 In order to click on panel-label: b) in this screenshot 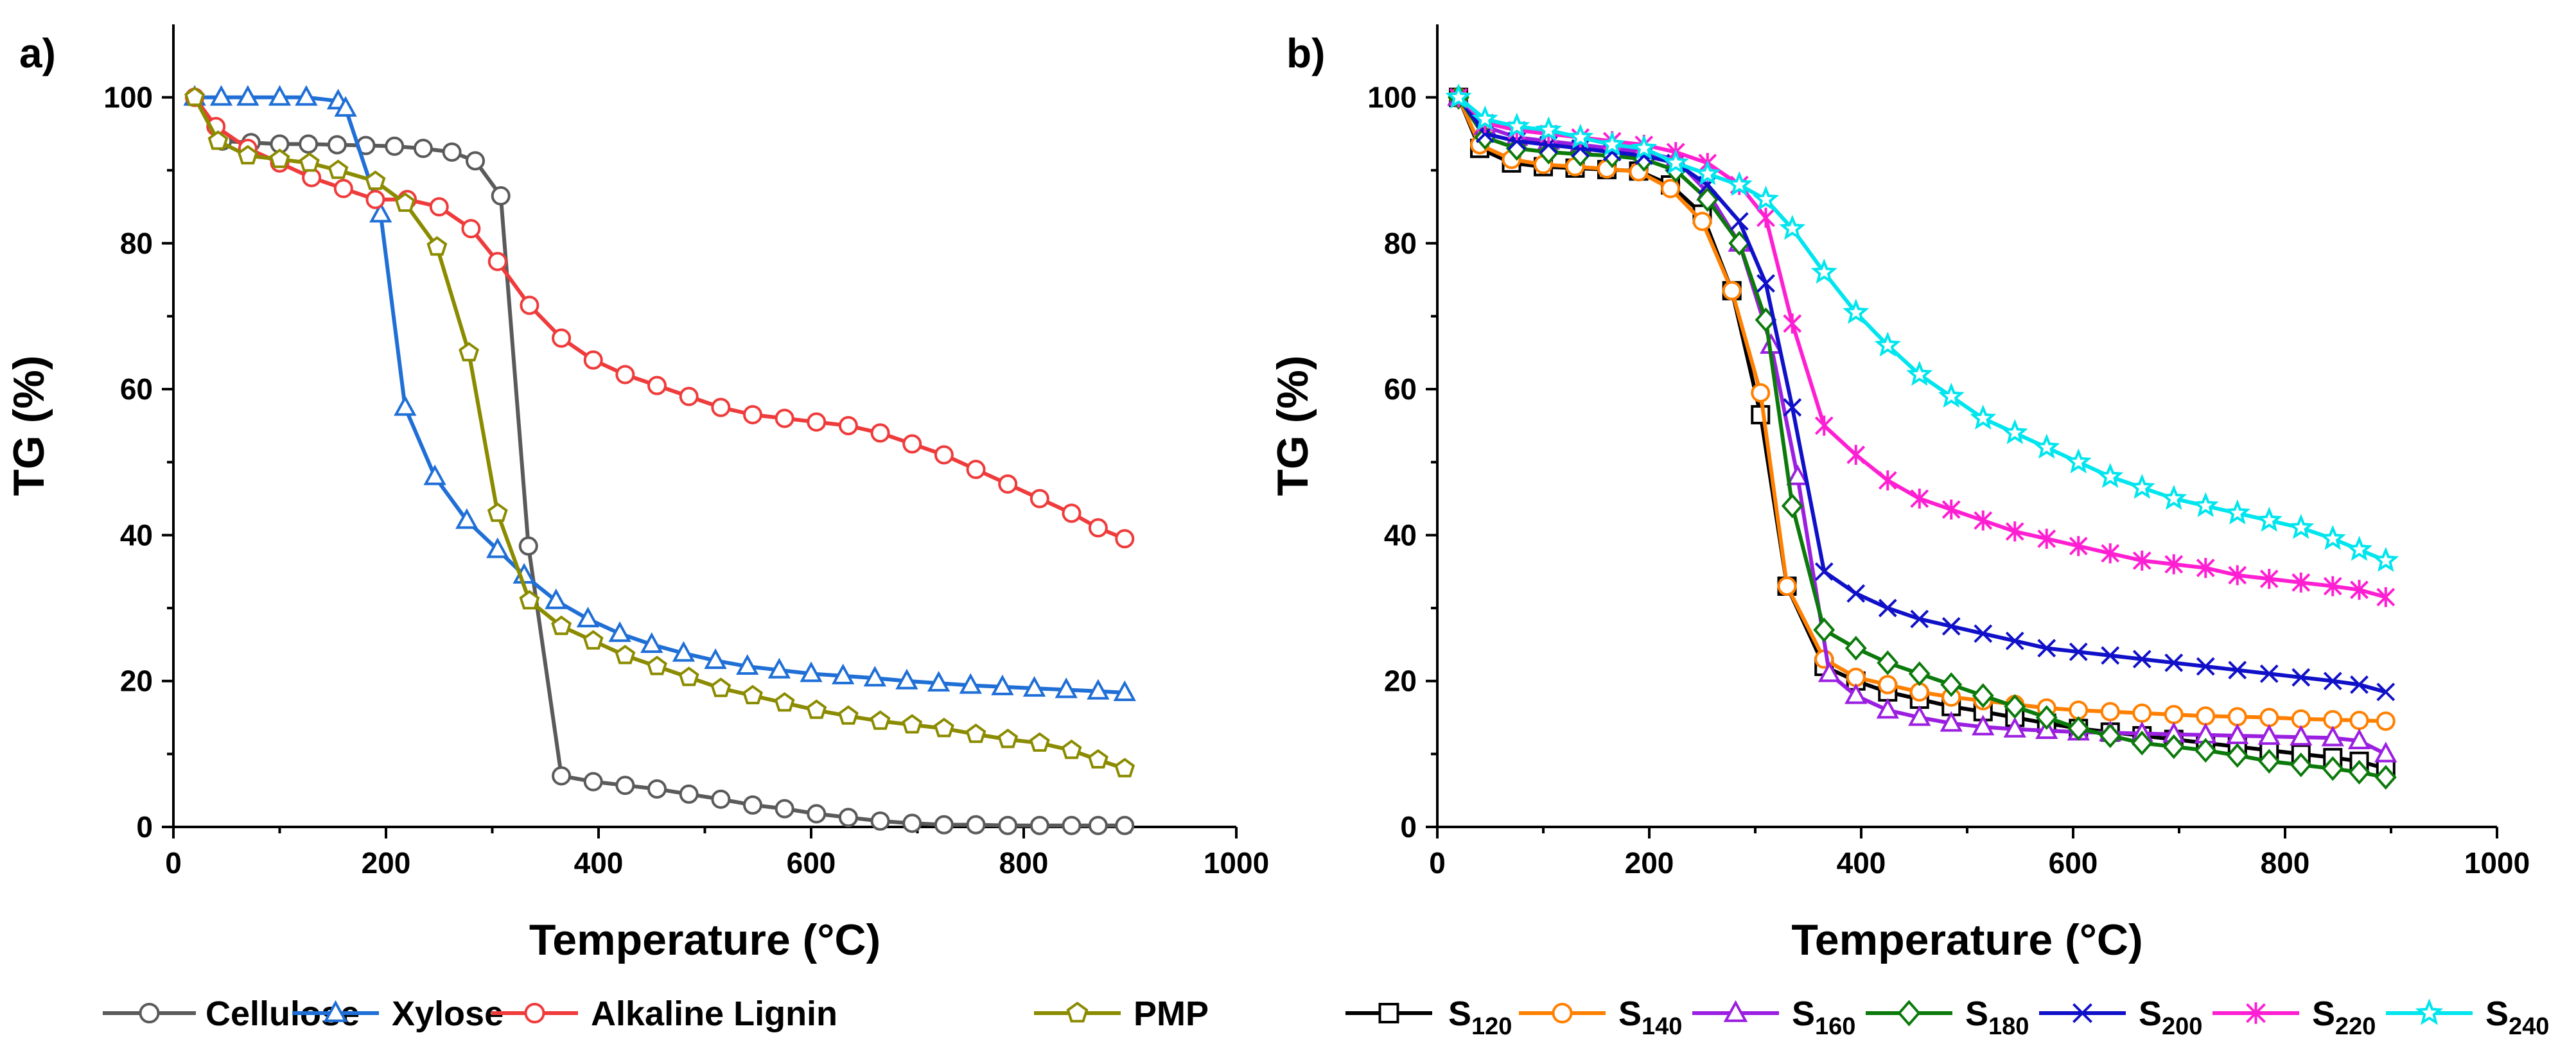, I will do `click(1305, 53)`.